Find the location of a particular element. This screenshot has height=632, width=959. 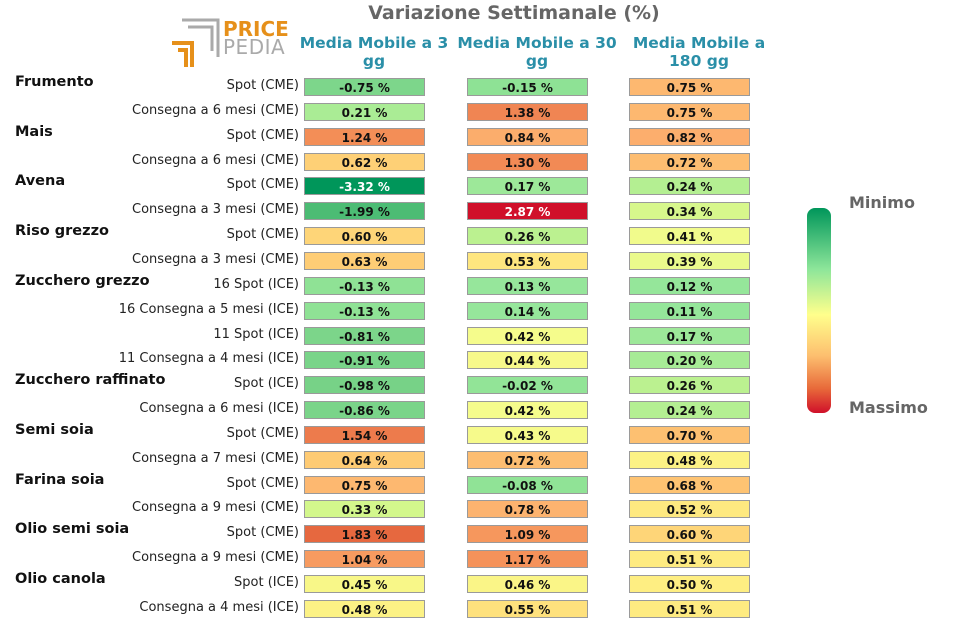

row-label: Consegna a 7 mesi (CME) is located at coordinates (215, 458).